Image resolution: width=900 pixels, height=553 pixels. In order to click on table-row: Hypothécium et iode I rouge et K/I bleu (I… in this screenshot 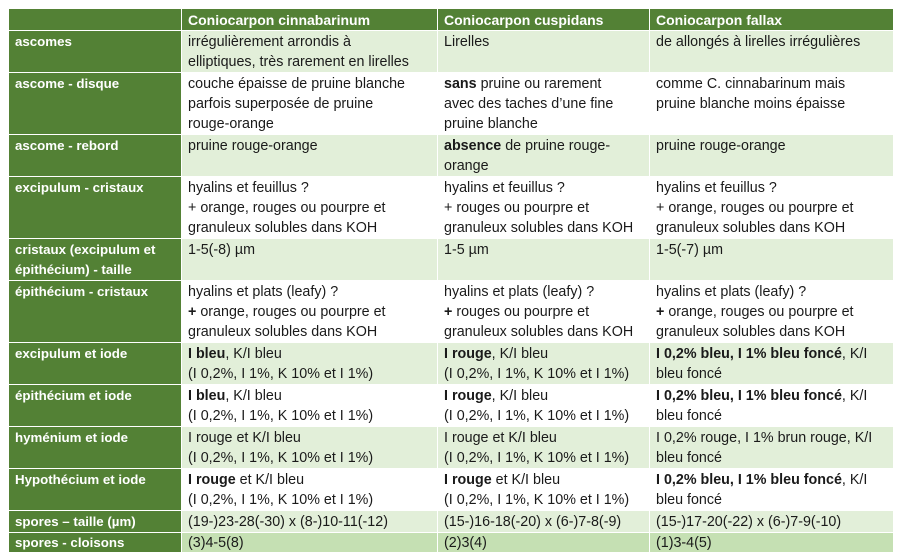, I will do `click(451, 489)`.